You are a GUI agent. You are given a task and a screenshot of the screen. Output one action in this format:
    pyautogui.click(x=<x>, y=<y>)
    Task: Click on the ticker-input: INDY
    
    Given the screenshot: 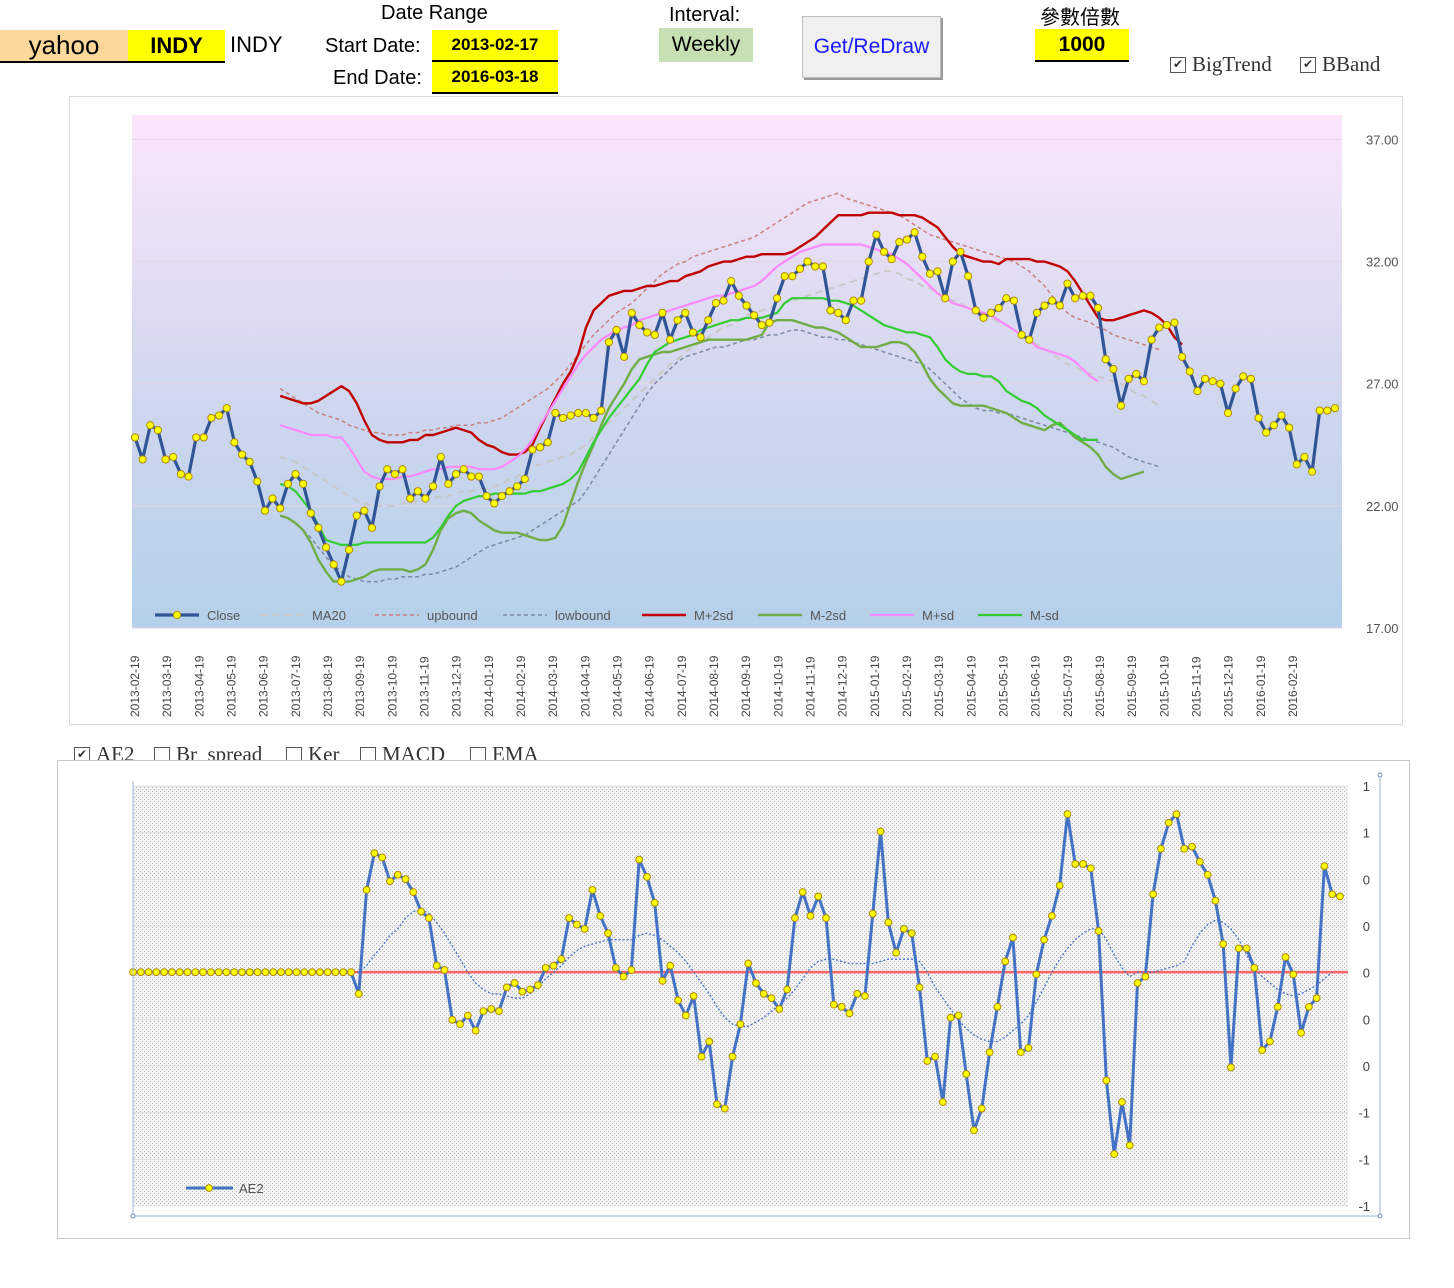 What is the action you would take?
    pyautogui.click(x=176, y=46)
    